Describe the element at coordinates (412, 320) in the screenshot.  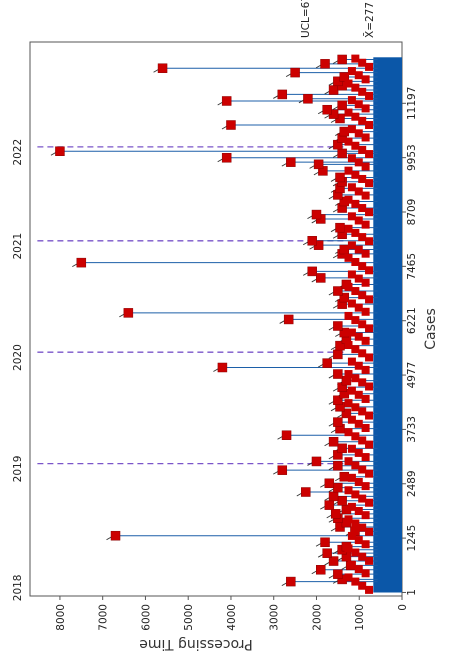
I see `x-tick-label: 6221` at that location.